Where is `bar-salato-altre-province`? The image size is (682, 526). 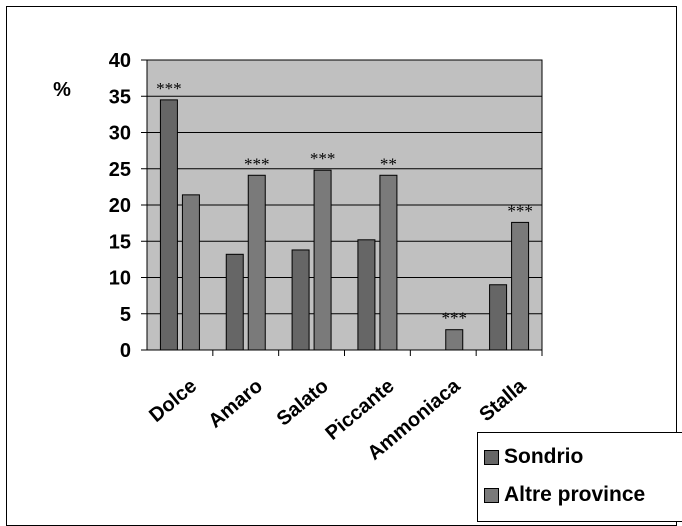 bar-salato-altre-province is located at coordinates (322, 260).